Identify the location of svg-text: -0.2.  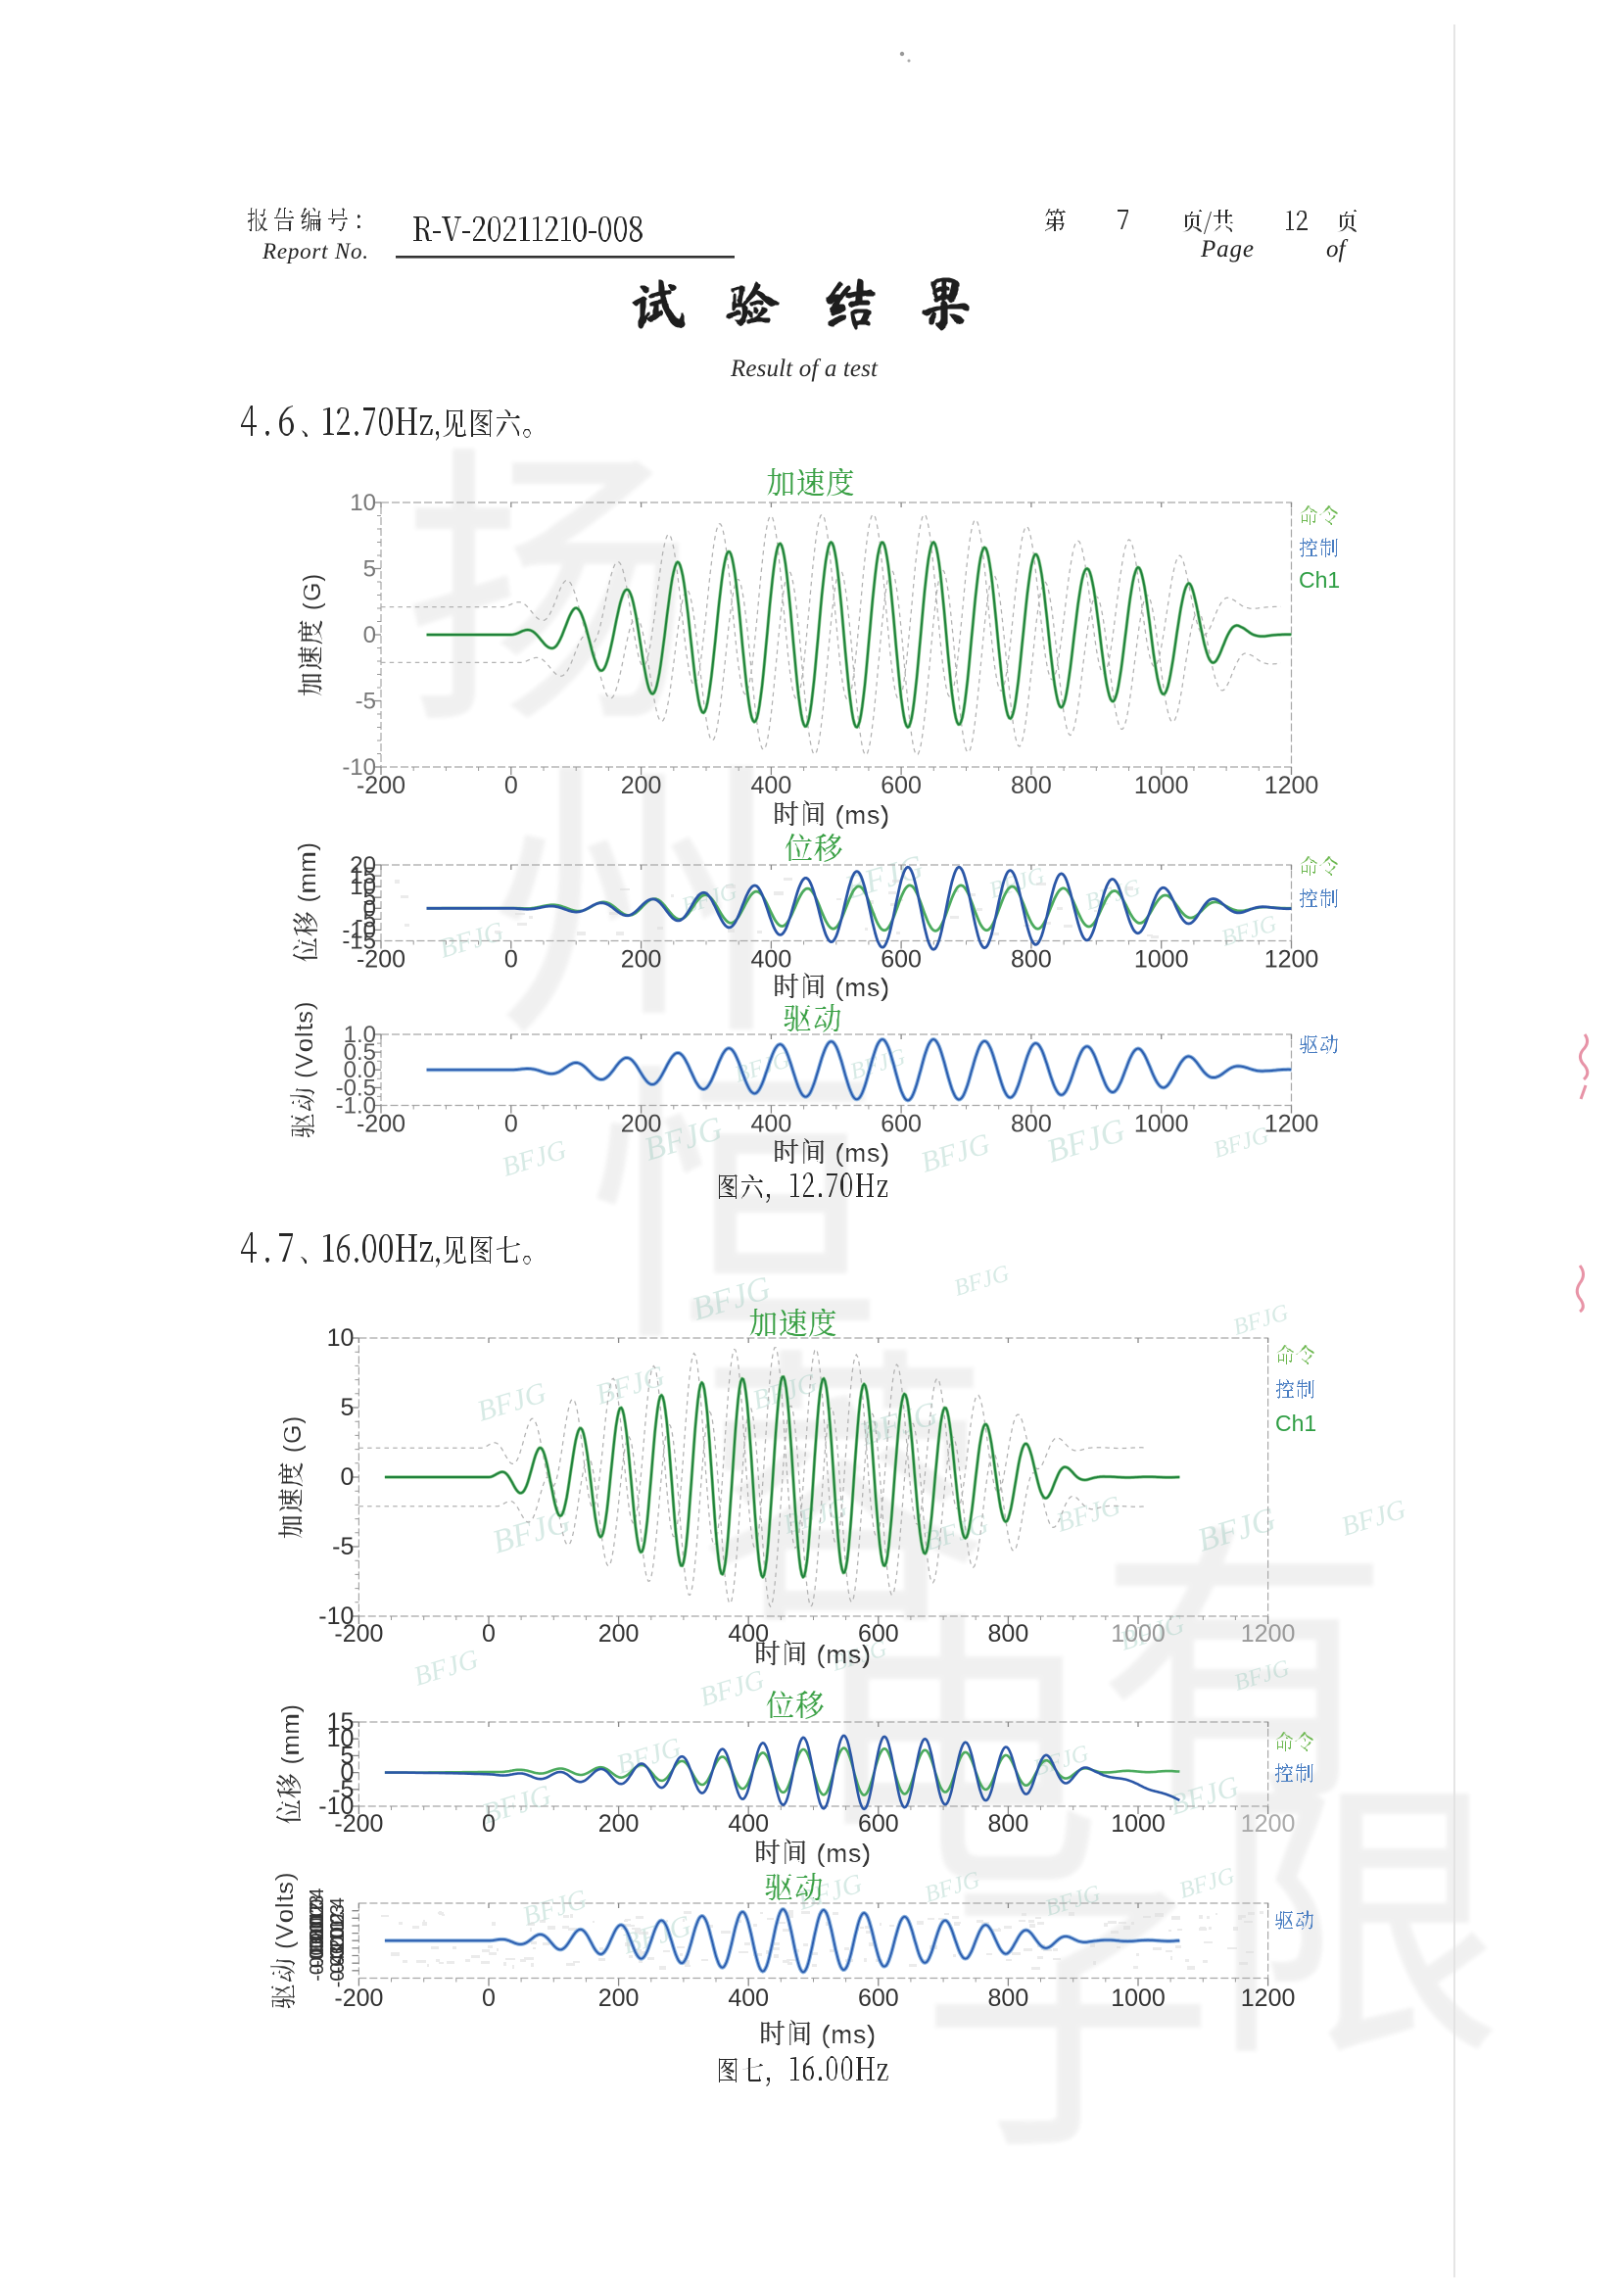
(338, 1956).